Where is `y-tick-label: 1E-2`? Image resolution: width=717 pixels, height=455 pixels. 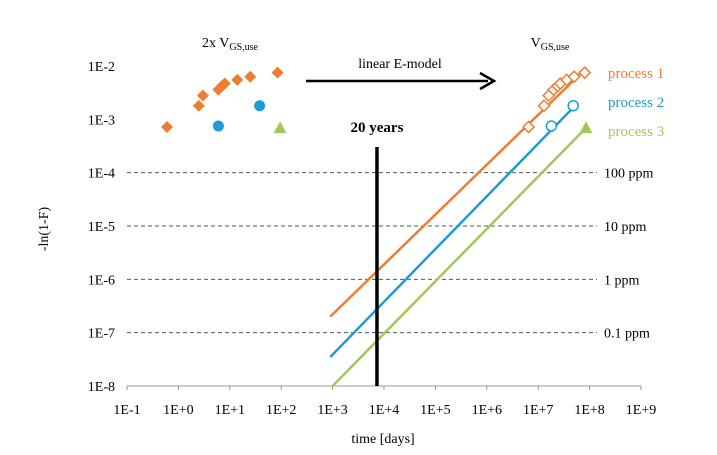
y-tick-label: 1E-2 is located at coordinates (101, 67).